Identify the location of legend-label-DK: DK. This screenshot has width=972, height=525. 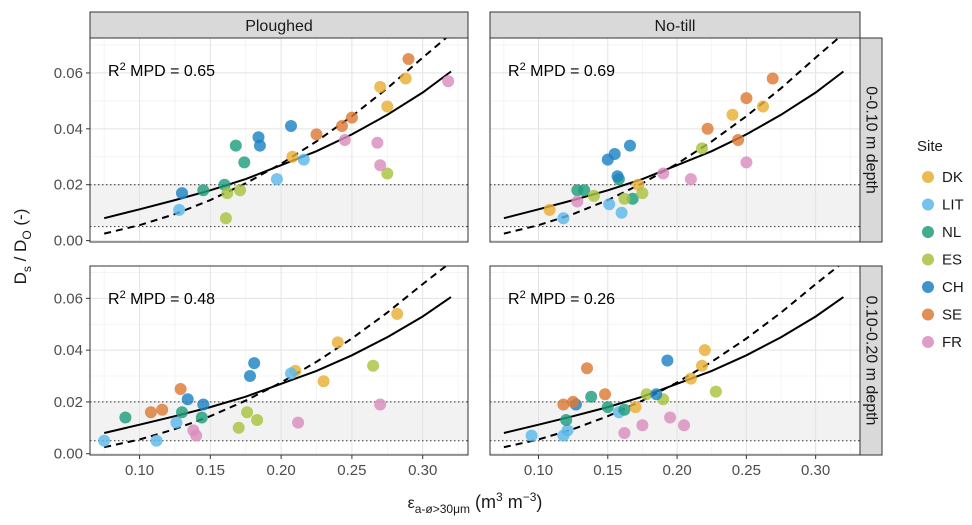
(952, 177).